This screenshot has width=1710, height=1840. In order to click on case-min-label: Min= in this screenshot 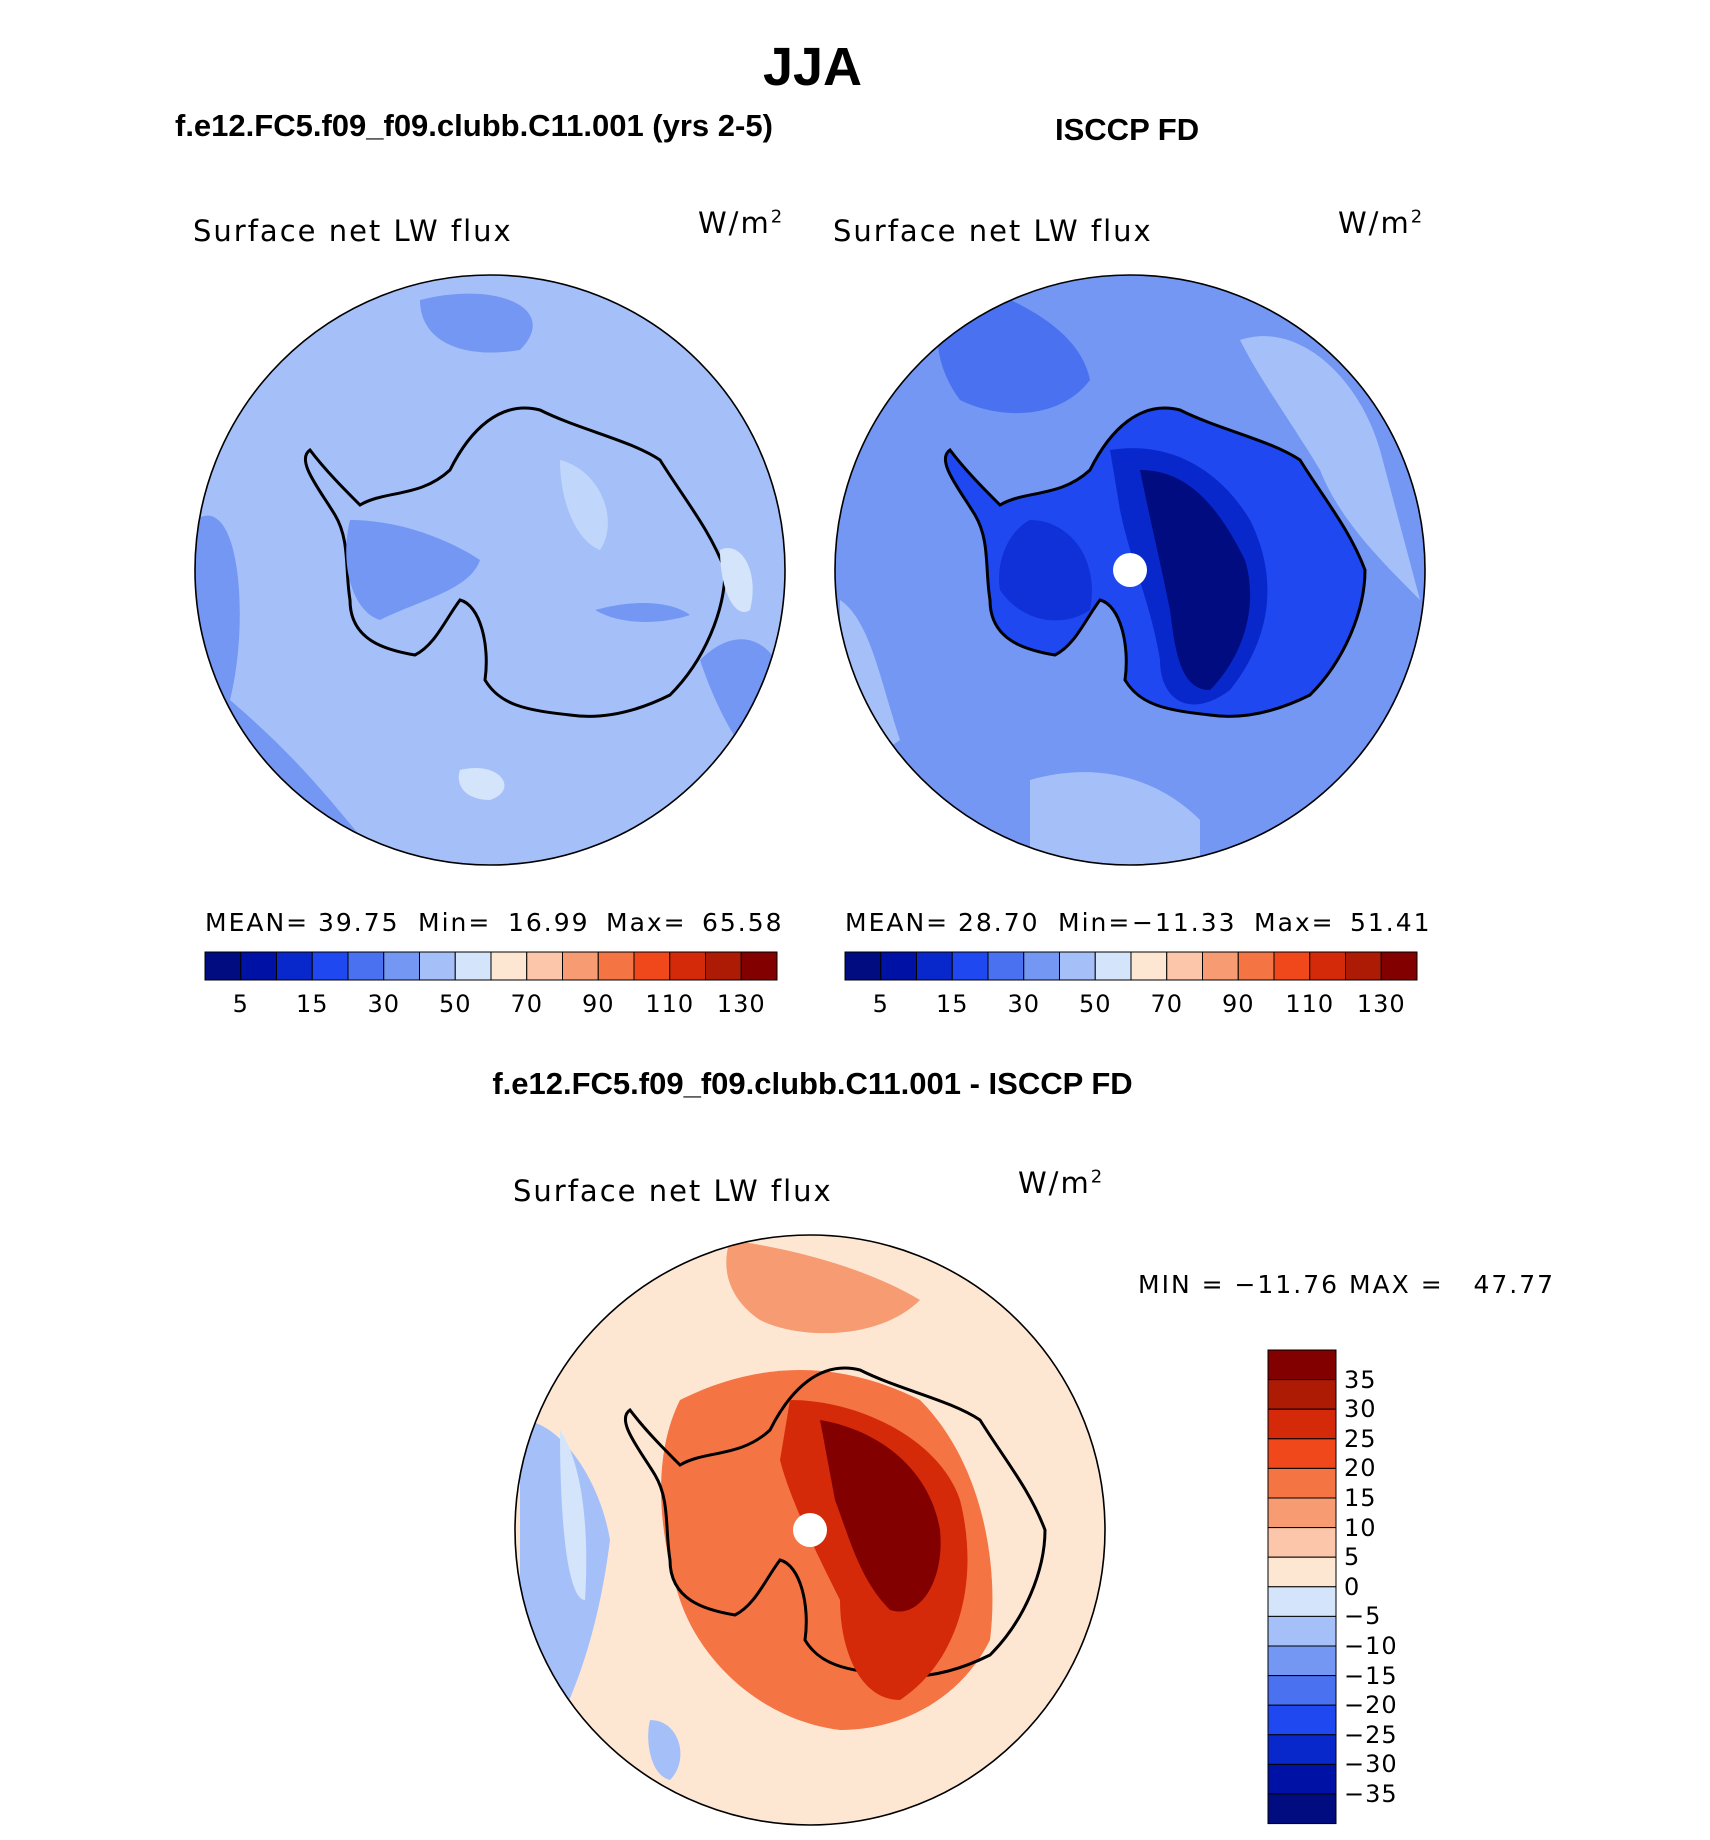, I will do `click(455, 922)`.